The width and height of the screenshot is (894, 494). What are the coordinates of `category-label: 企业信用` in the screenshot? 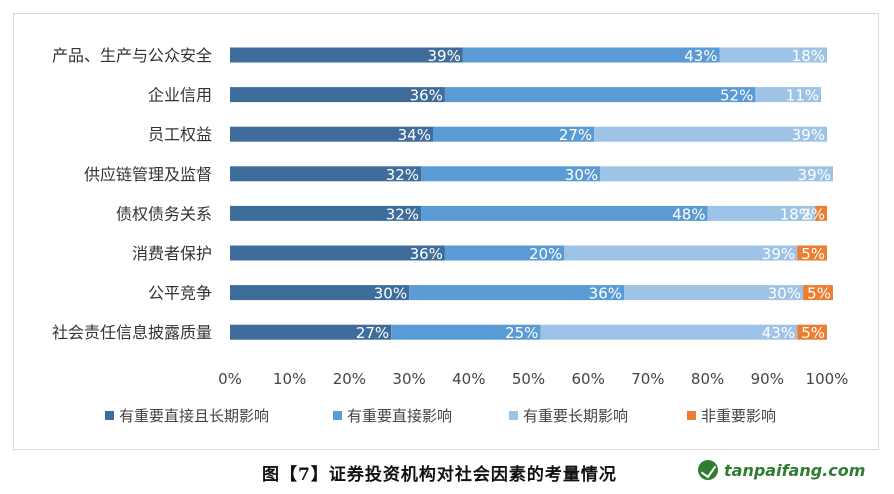 It's located at (180, 95).